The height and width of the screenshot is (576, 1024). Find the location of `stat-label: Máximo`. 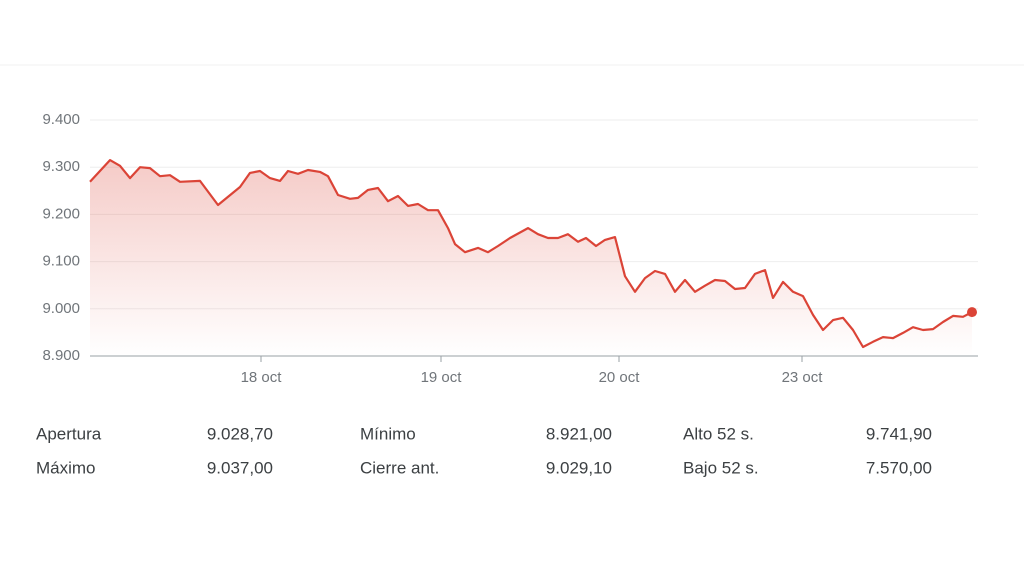

stat-label: Máximo is located at coordinates (66, 467).